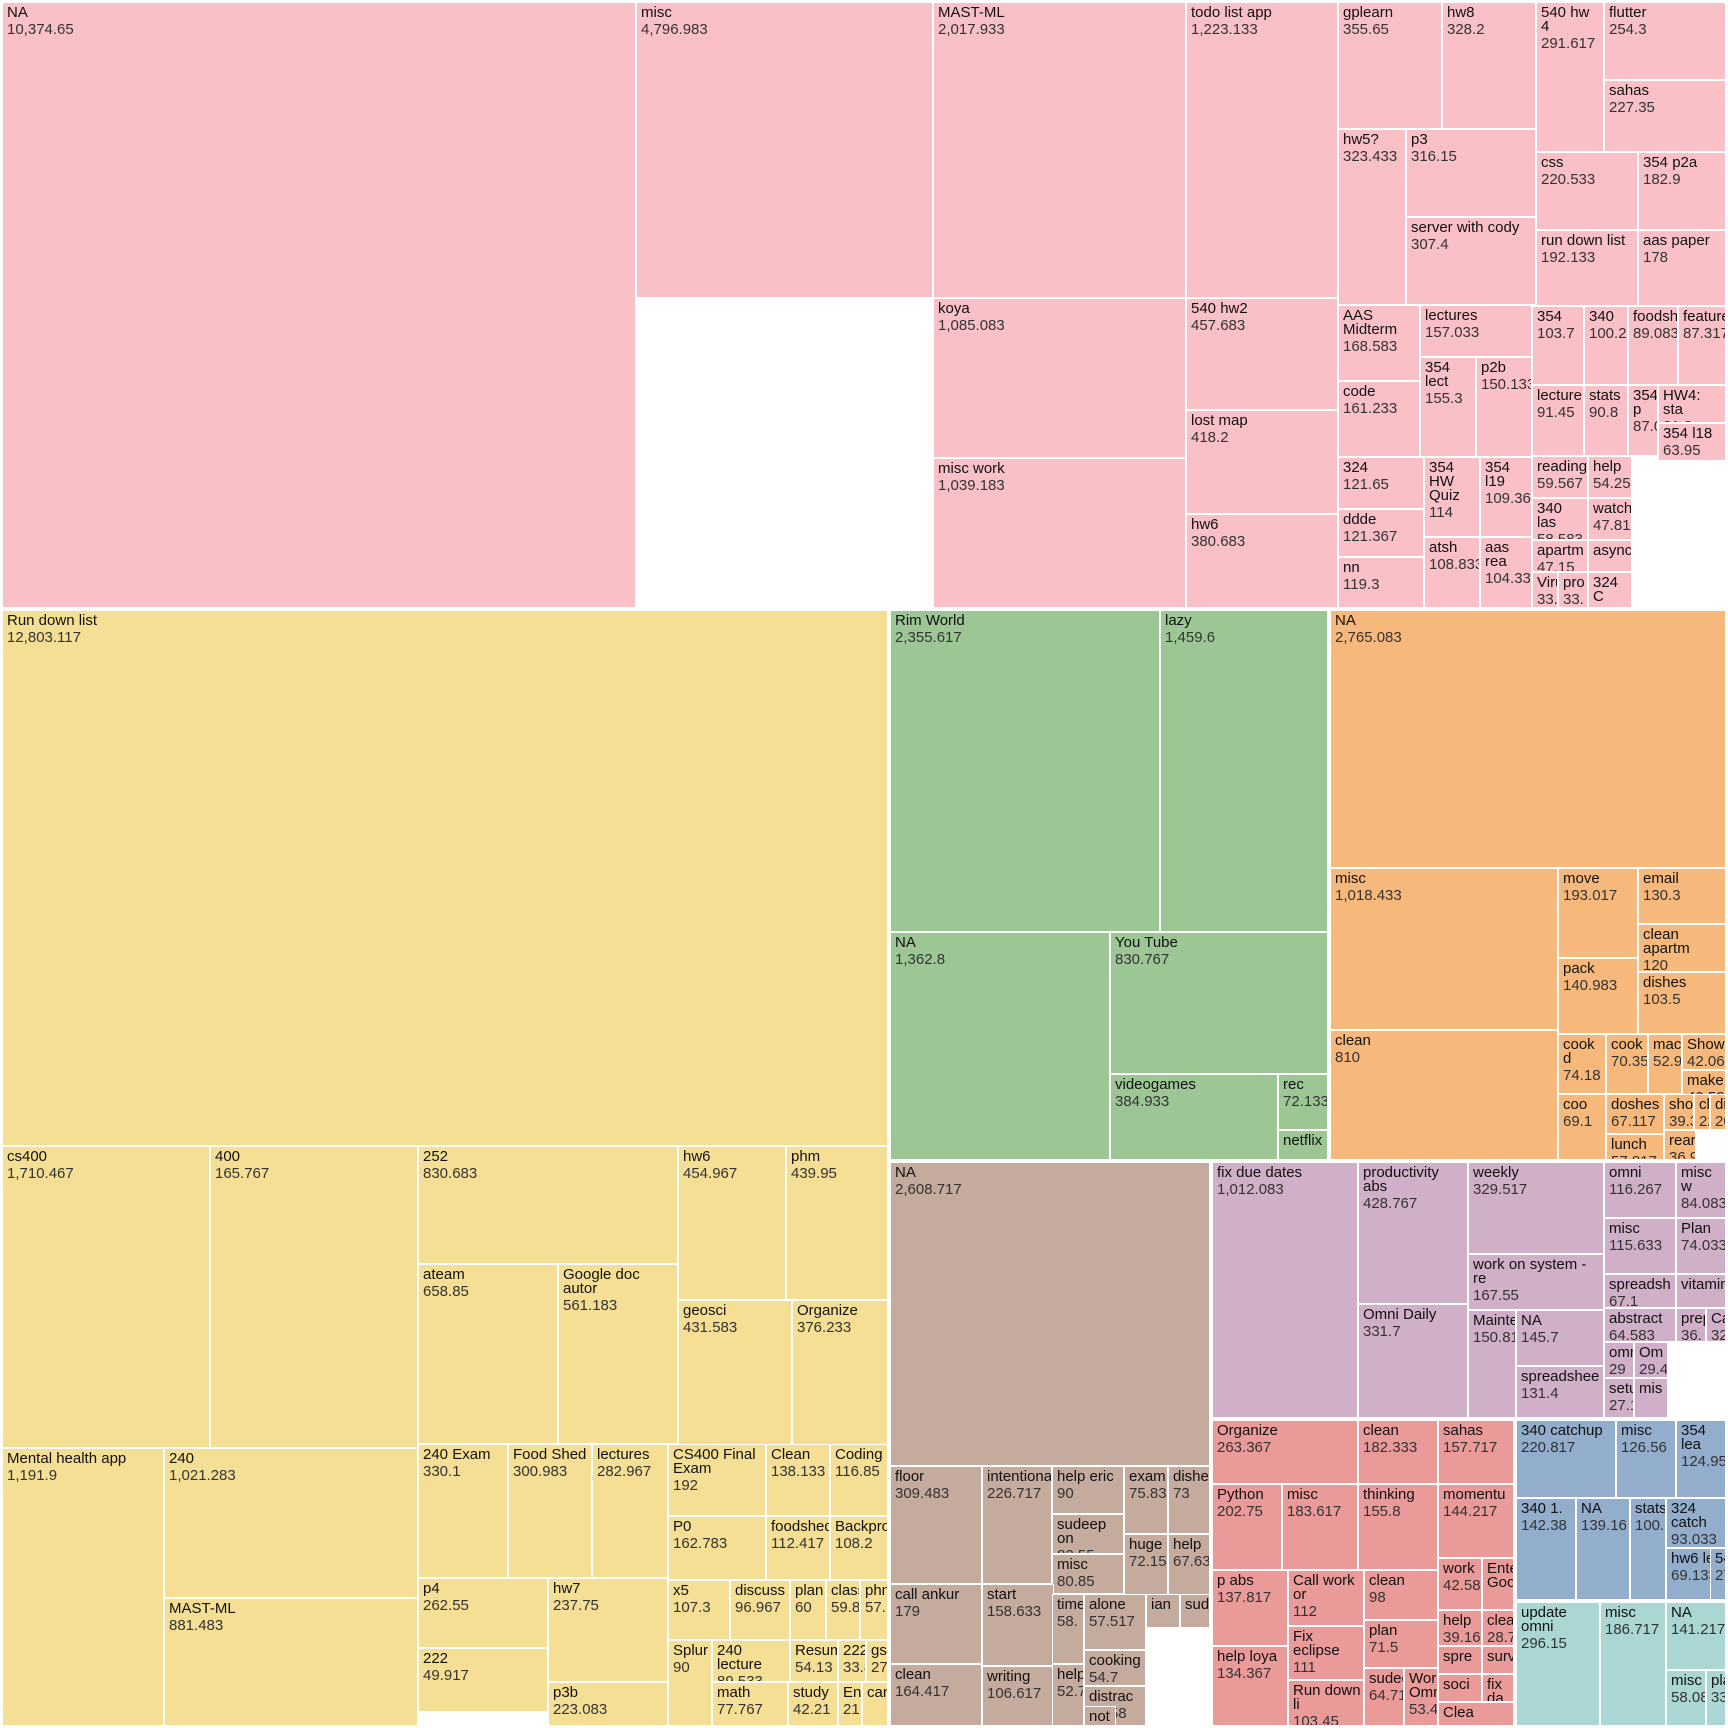 The image size is (1728, 1728). Describe the element at coordinates (1587, 268) in the screenshot. I see `treemap-tile-run-down-list: run down list 192.133` at that location.